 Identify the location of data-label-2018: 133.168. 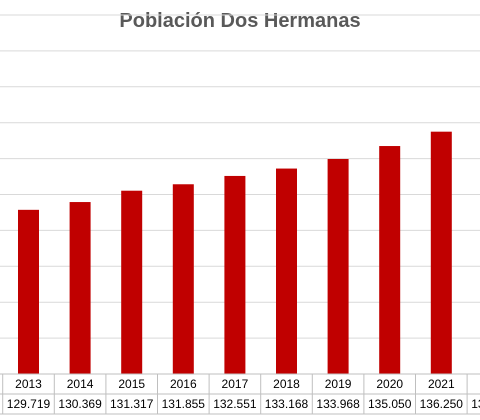
(287, 404).